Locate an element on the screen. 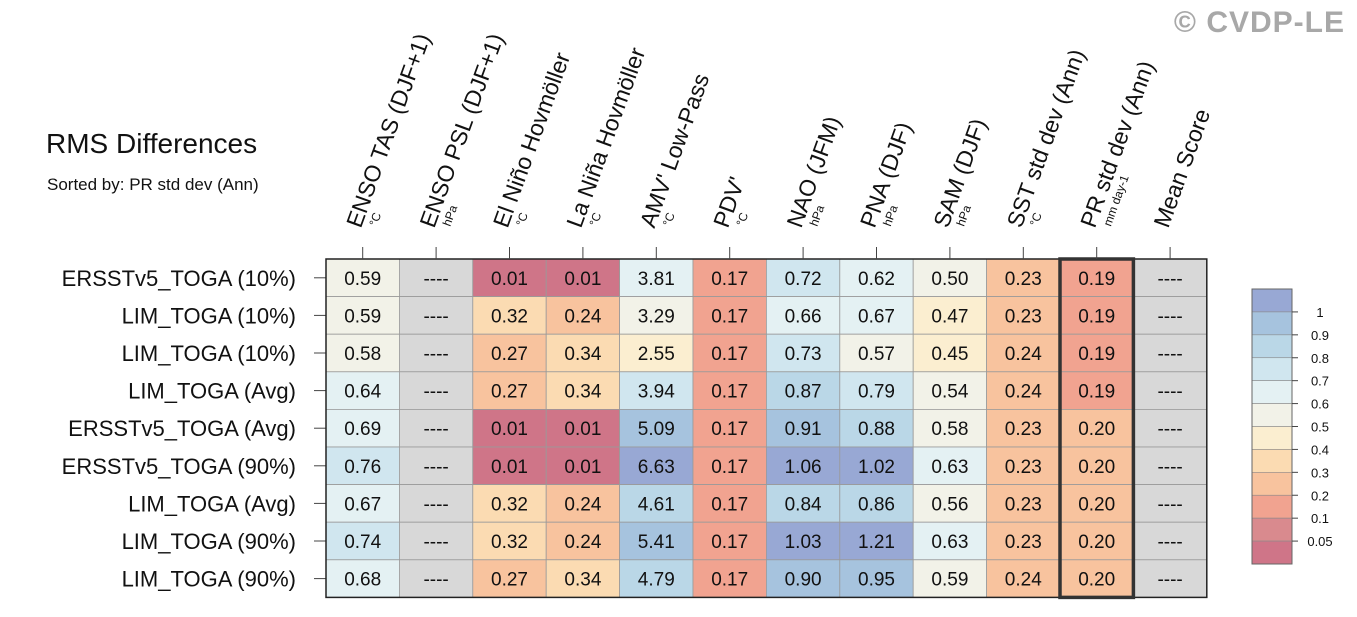 Image resolution: width=1357 pixels, height=617 pixels. cell-value: 0.63 is located at coordinates (949, 467).